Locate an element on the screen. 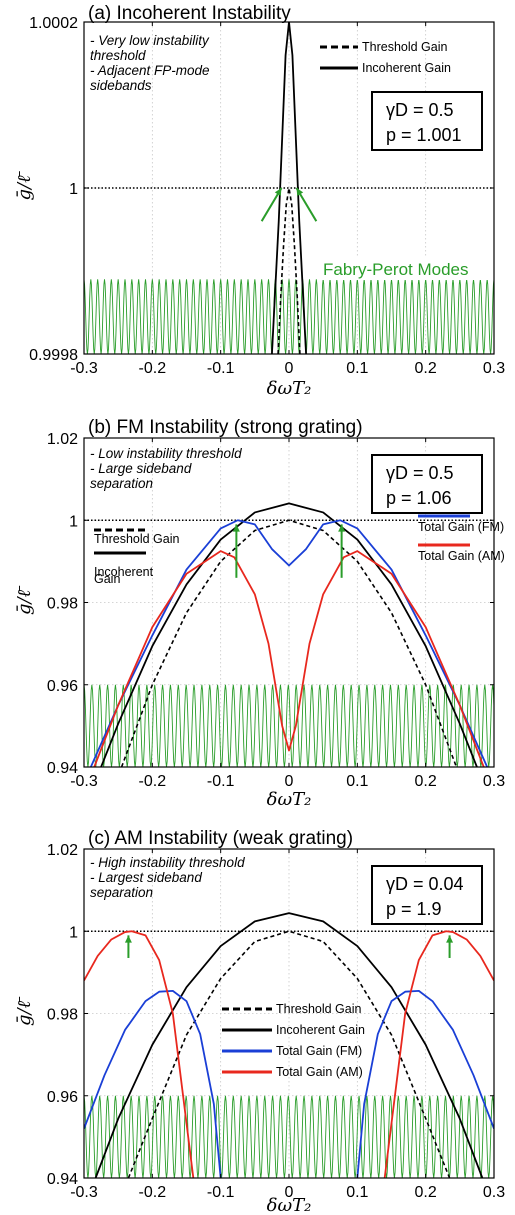 The height and width of the screenshot is (1215, 515). fp-label-bg is located at coordinates (405, 269).